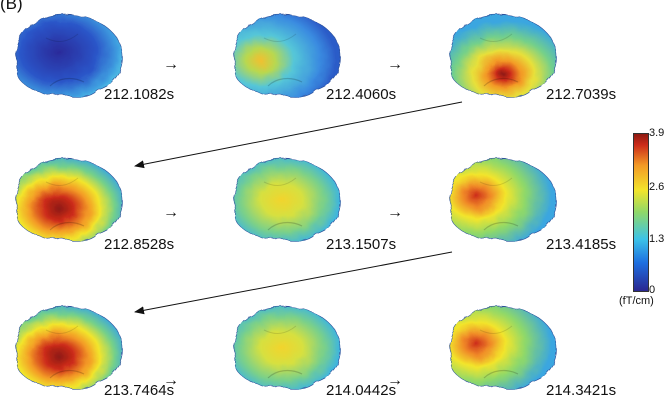  I want to click on colorbar-tick-2: 2.6, so click(657, 187).